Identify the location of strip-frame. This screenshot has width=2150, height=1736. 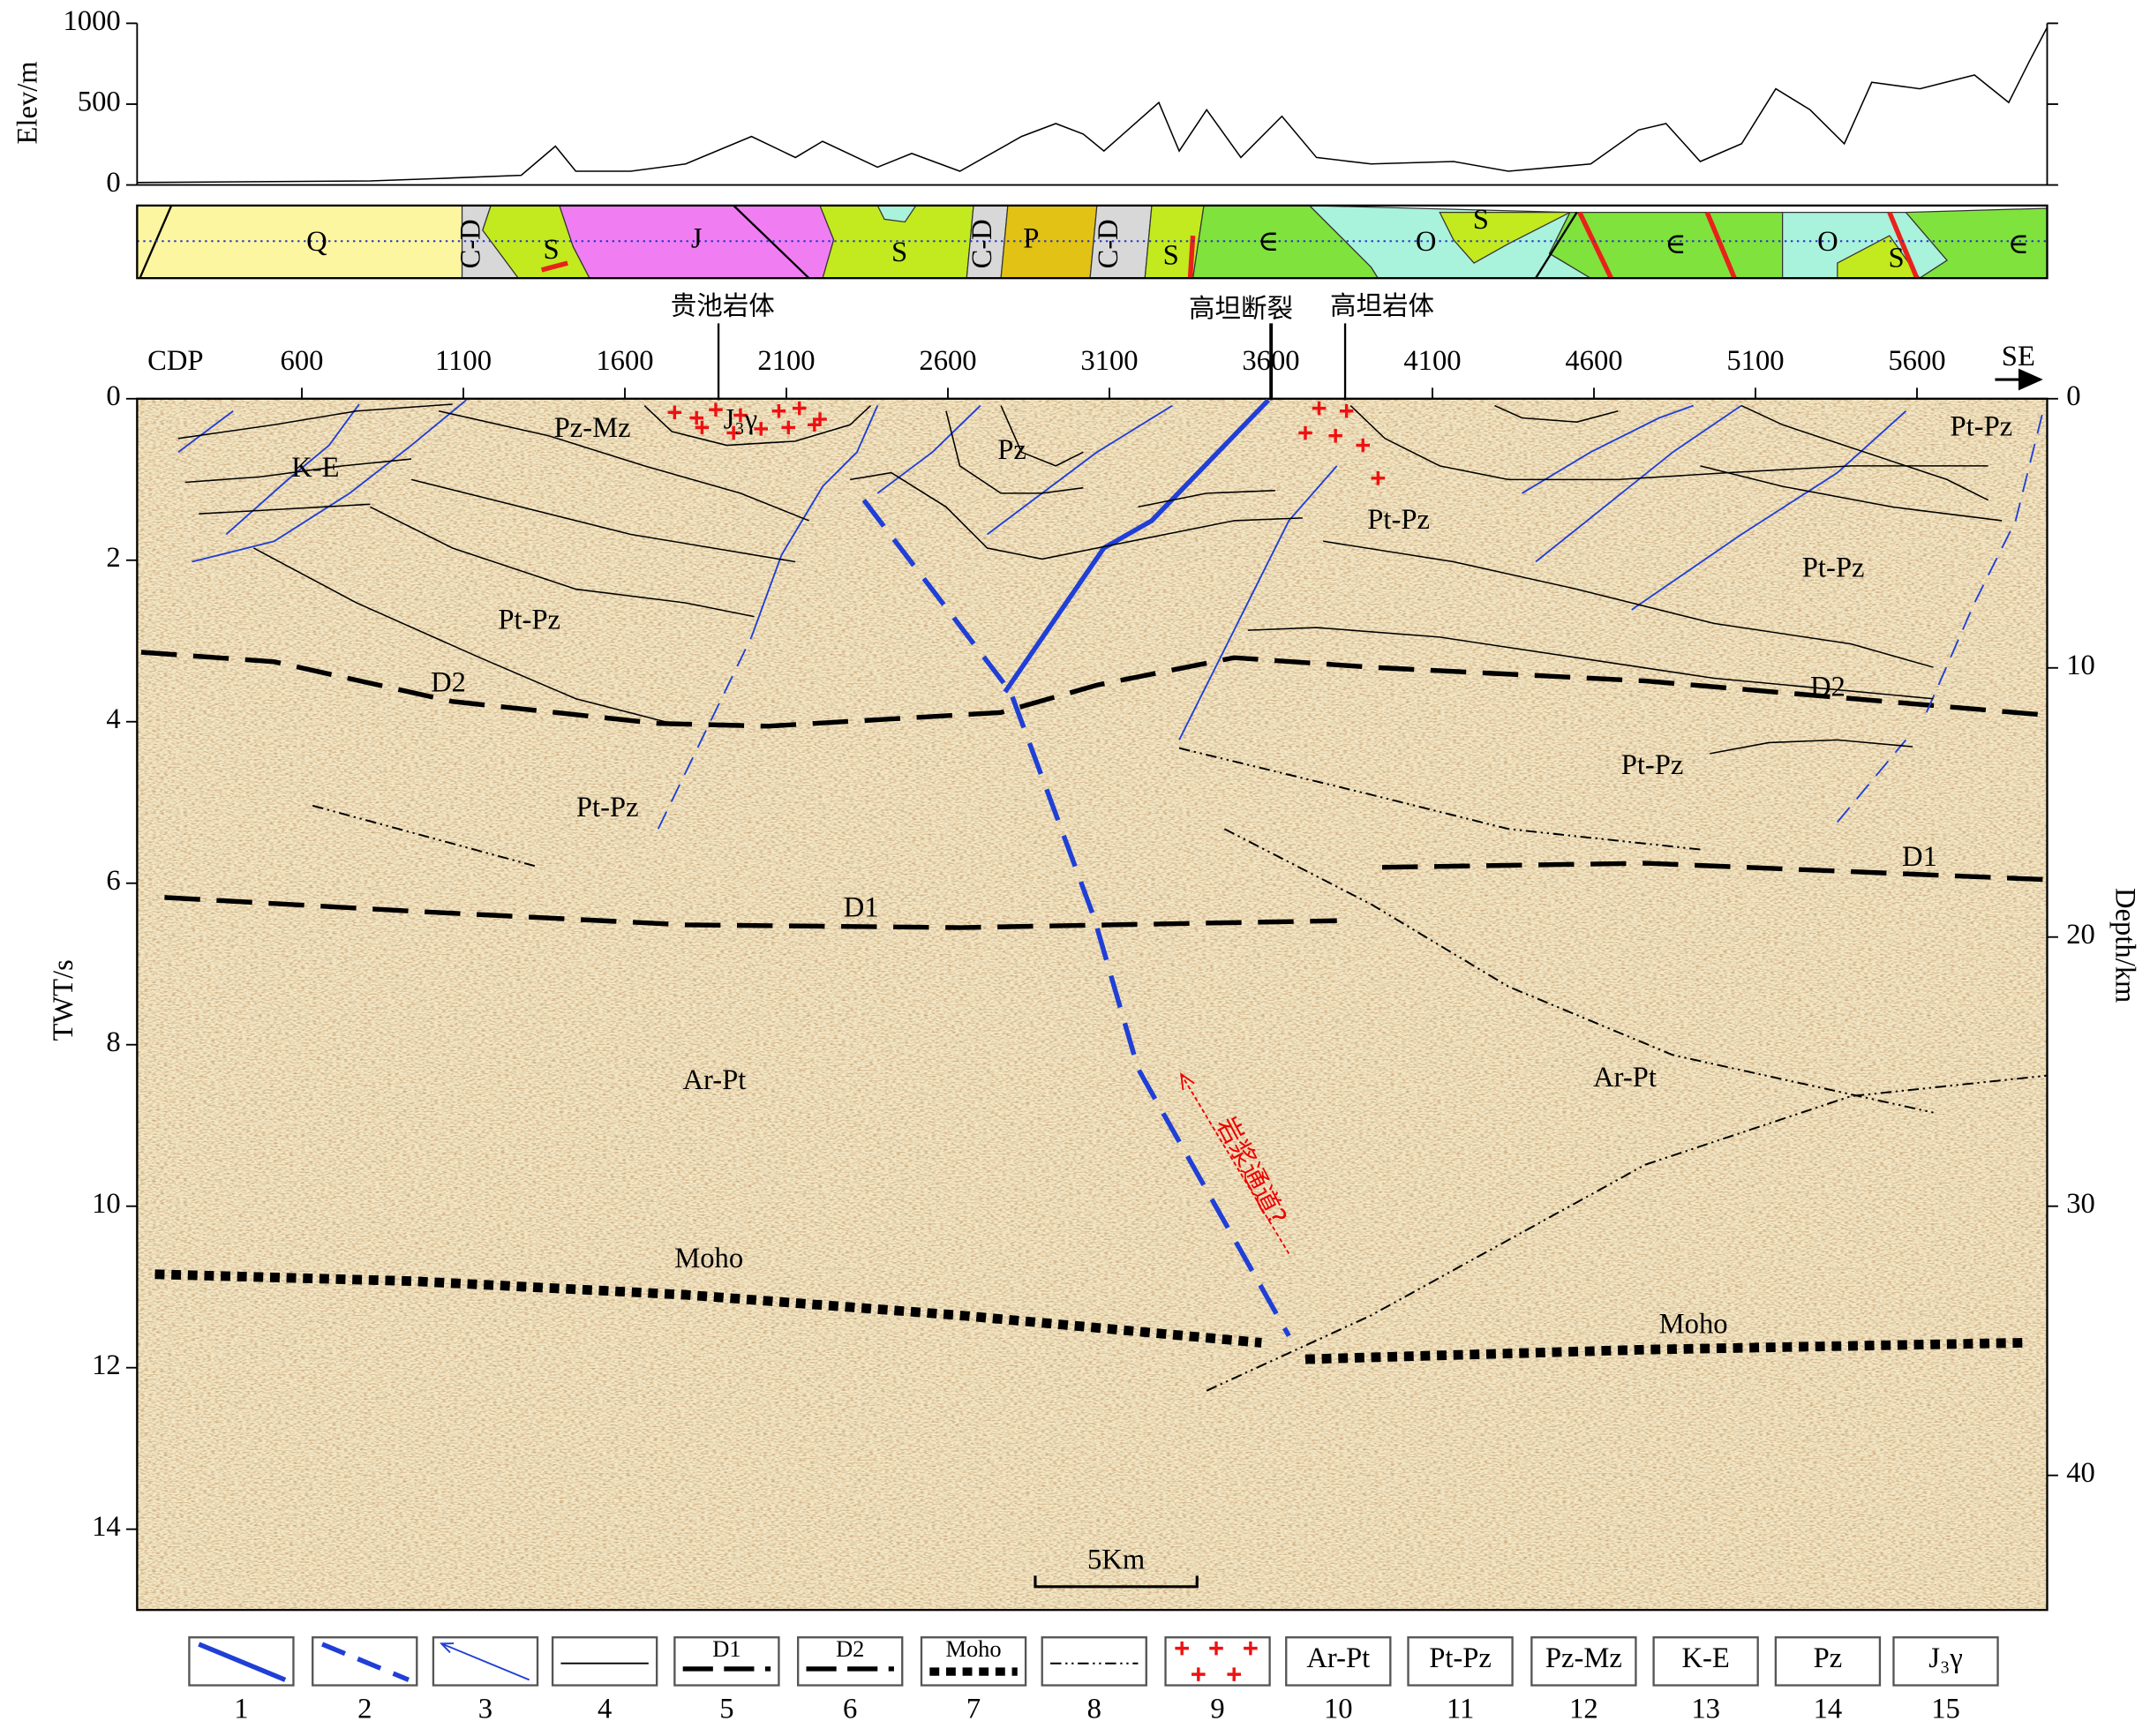
(1092, 242).